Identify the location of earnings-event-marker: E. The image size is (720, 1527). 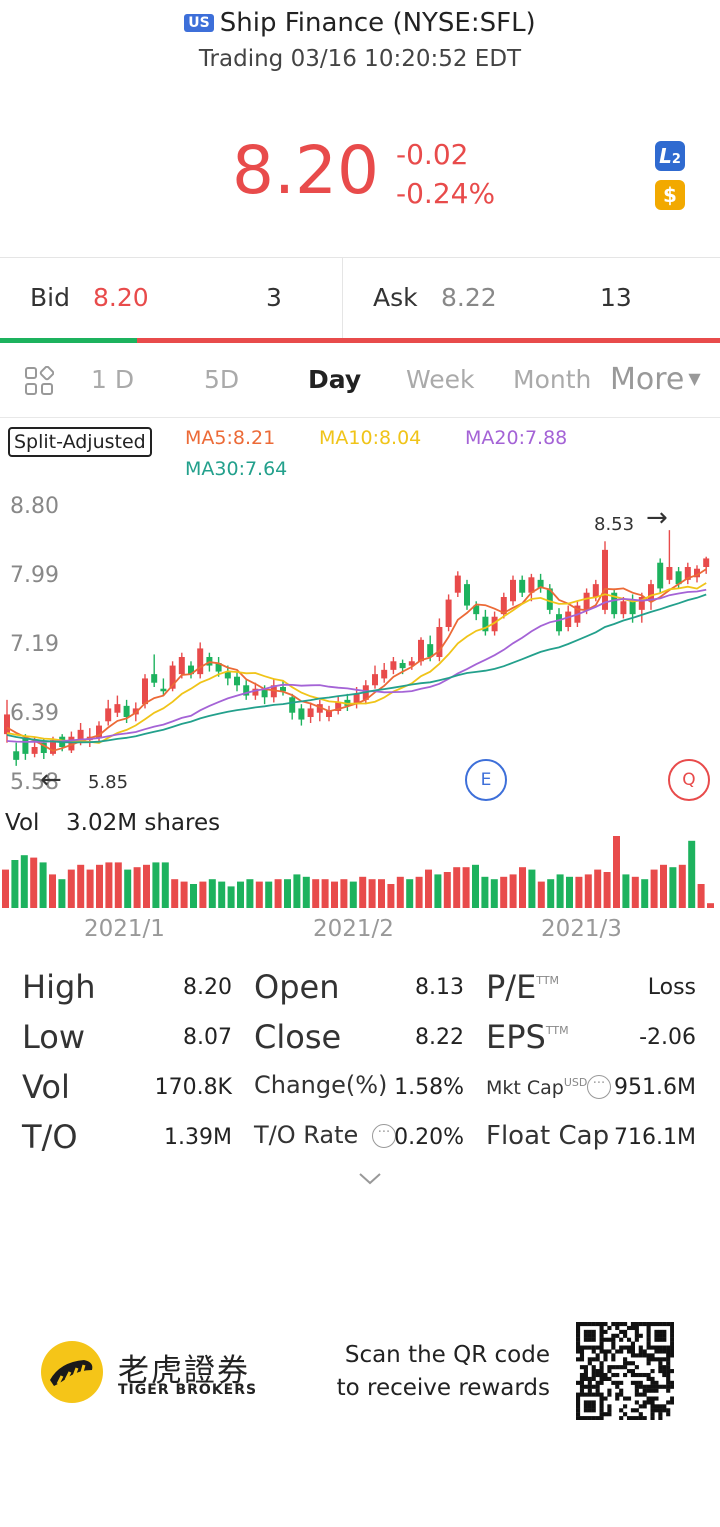
(486, 780).